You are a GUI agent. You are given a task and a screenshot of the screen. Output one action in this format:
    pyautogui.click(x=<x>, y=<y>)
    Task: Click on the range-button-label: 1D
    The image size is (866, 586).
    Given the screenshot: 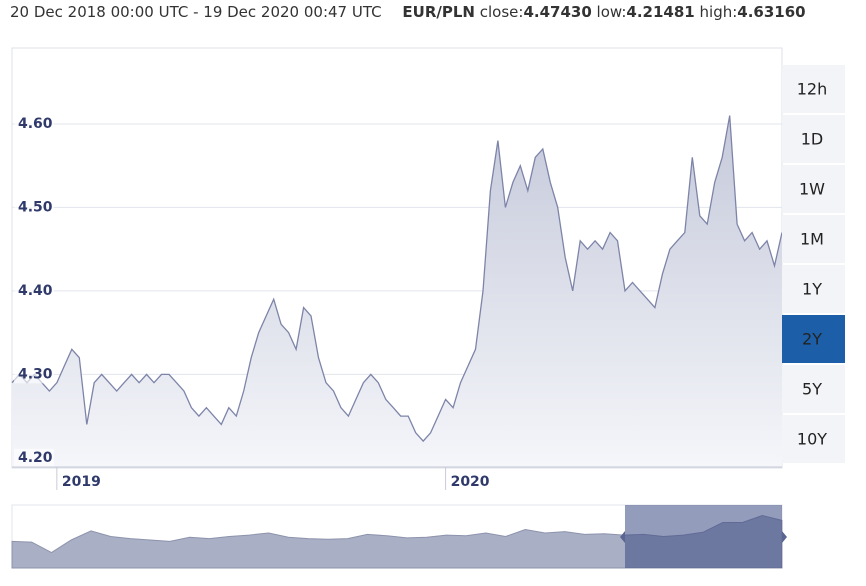 What is the action you would take?
    pyautogui.click(x=812, y=139)
    